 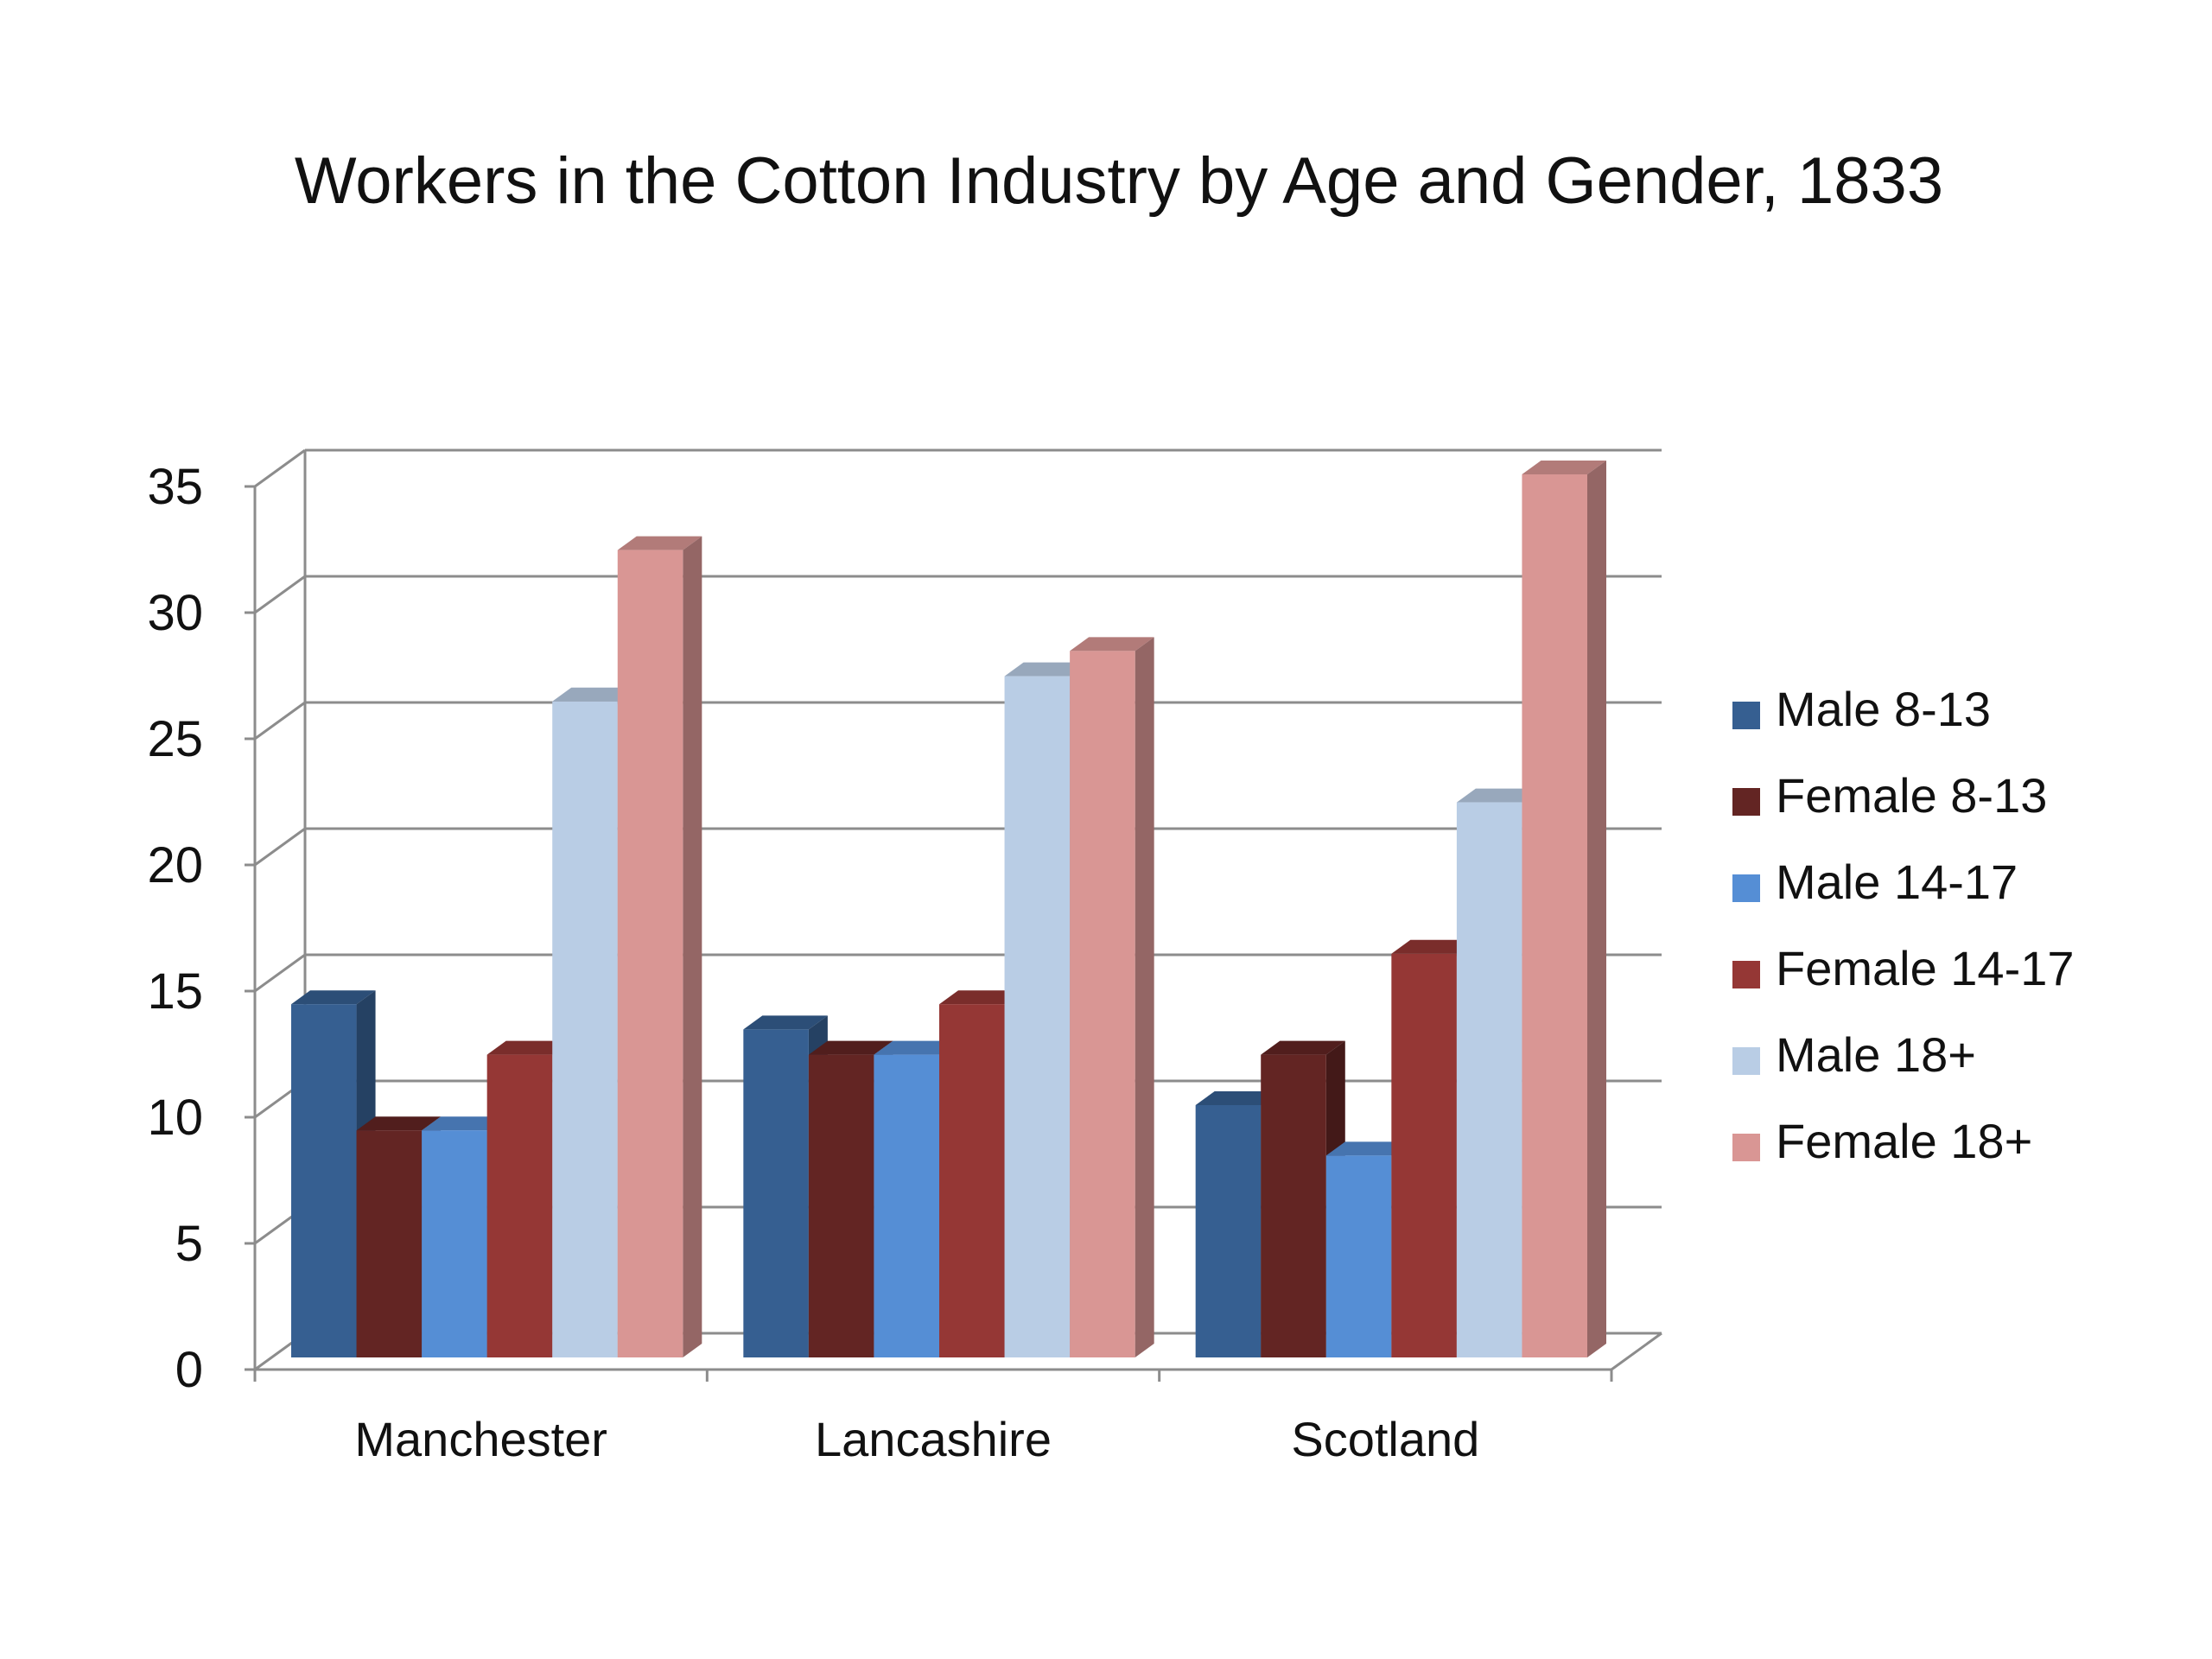 What do you see at coordinates (1904, 1141) in the screenshot?
I see `legend-label: Female 18+` at bounding box center [1904, 1141].